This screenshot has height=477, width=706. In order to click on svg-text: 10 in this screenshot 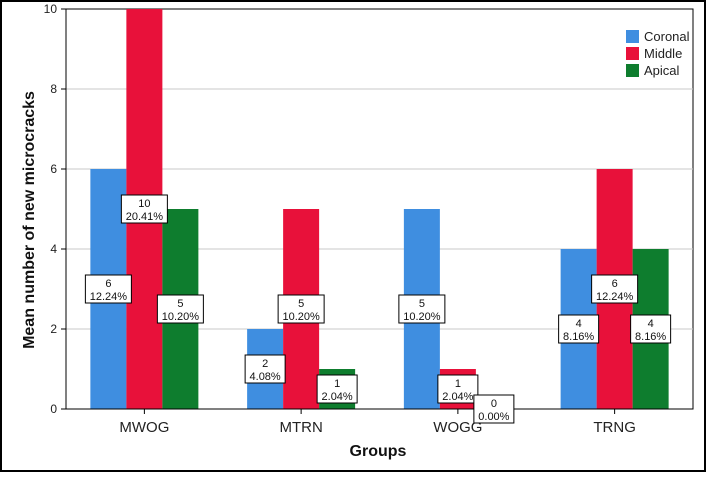, I will do `click(144, 204)`.